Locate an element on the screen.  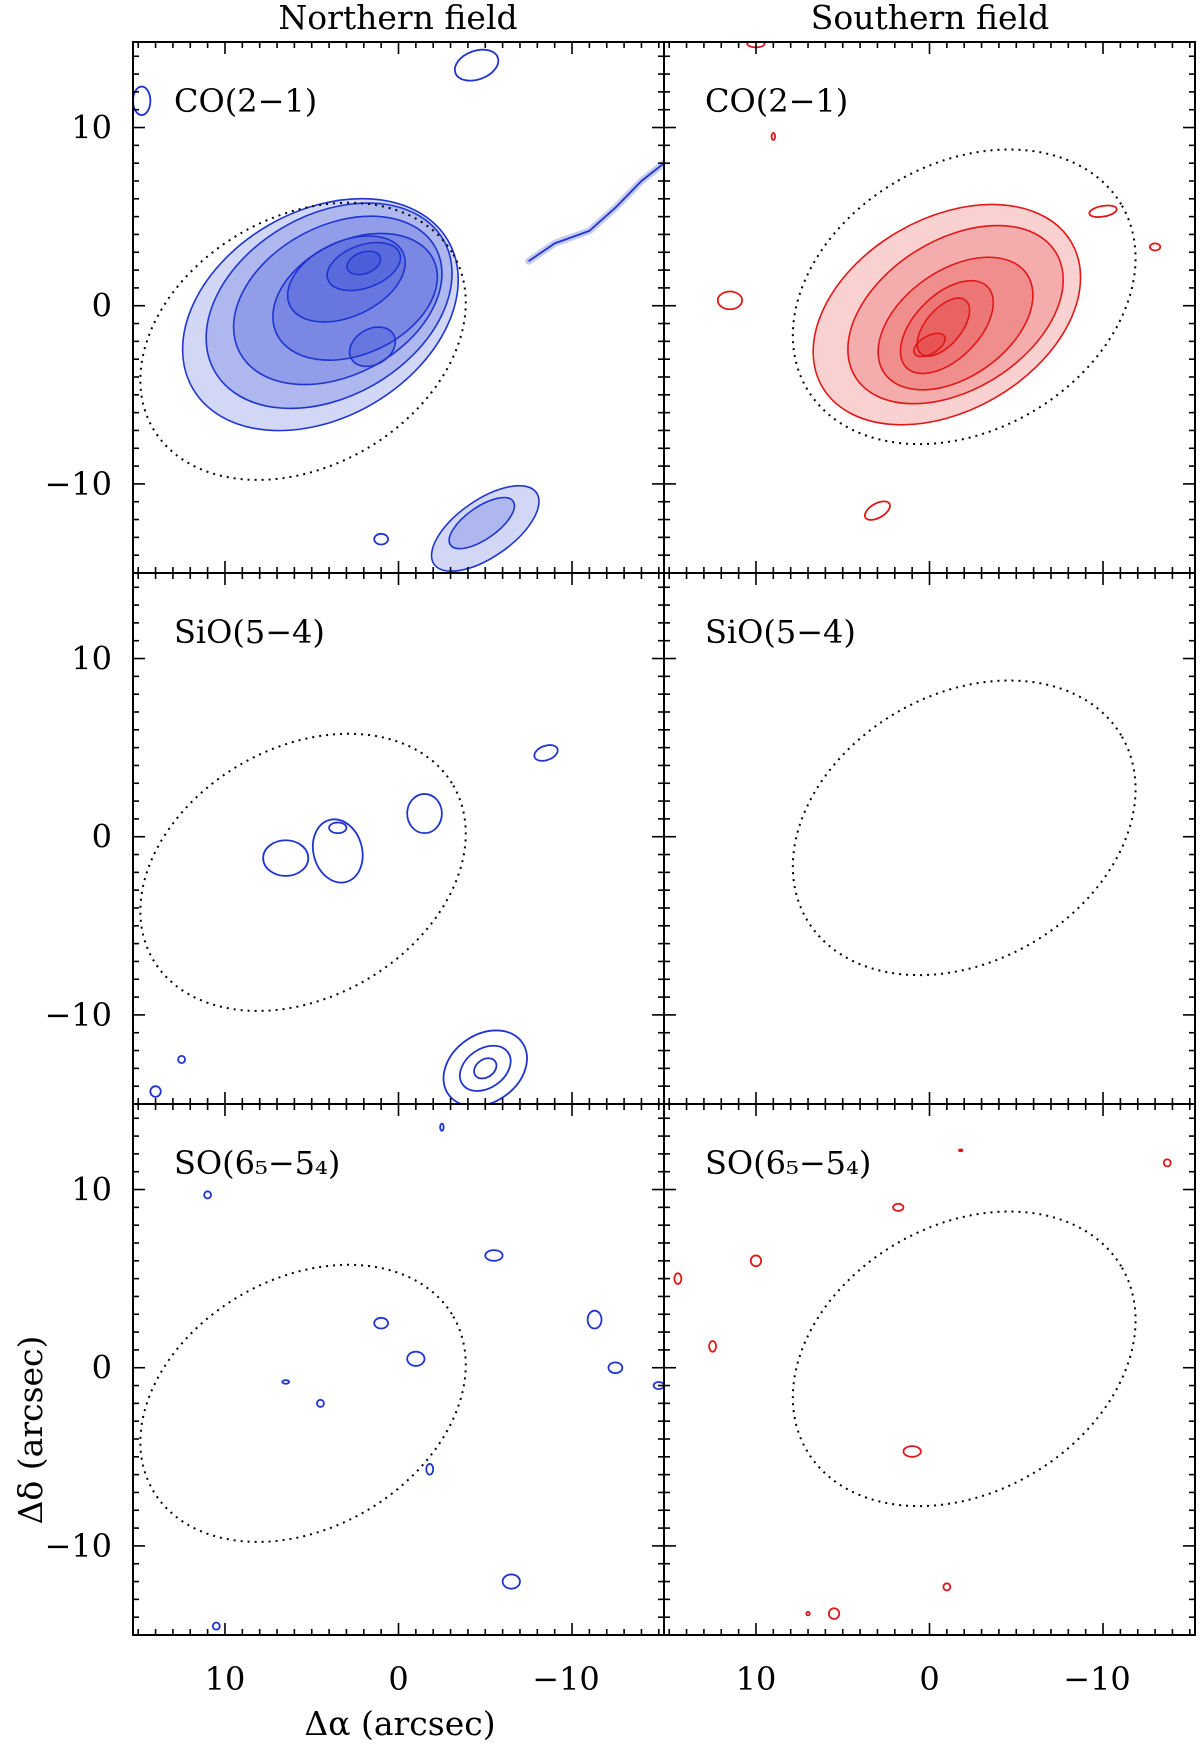
panel-label-sio-south: SiO(5−4) is located at coordinates (780, 632).